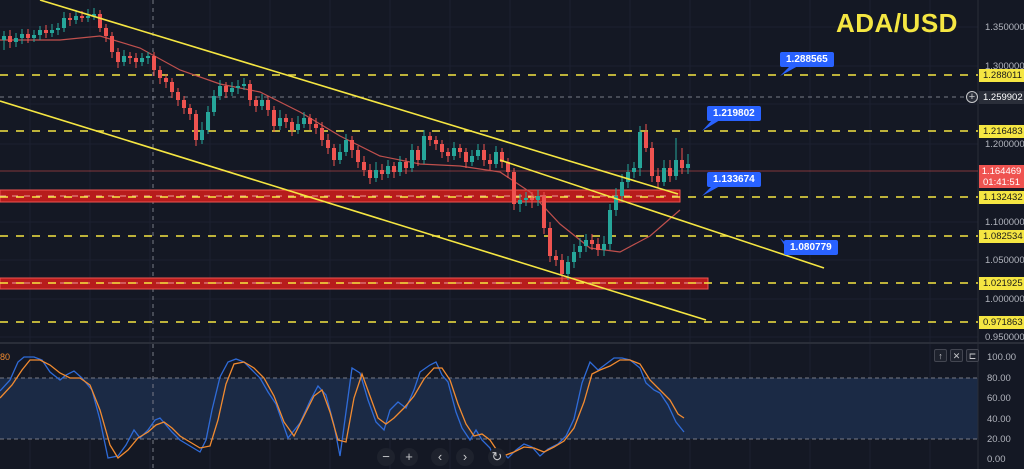 The width and height of the screenshot is (1024, 469). What do you see at coordinates (1001, 75) in the screenshot?
I see `level-flag: 1.288011` at bounding box center [1001, 75].